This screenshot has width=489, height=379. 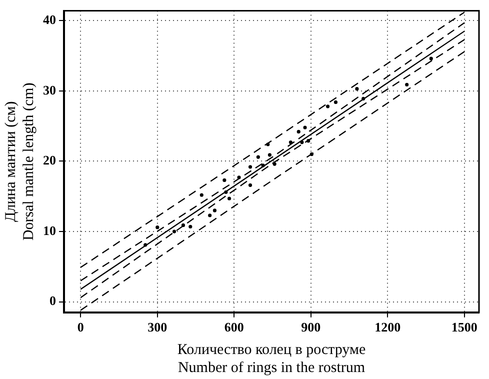 What do you see at coordinates (311, 327) in the screenshot?
I see `x-tick-label: 900` at bounding box center [311, 327].